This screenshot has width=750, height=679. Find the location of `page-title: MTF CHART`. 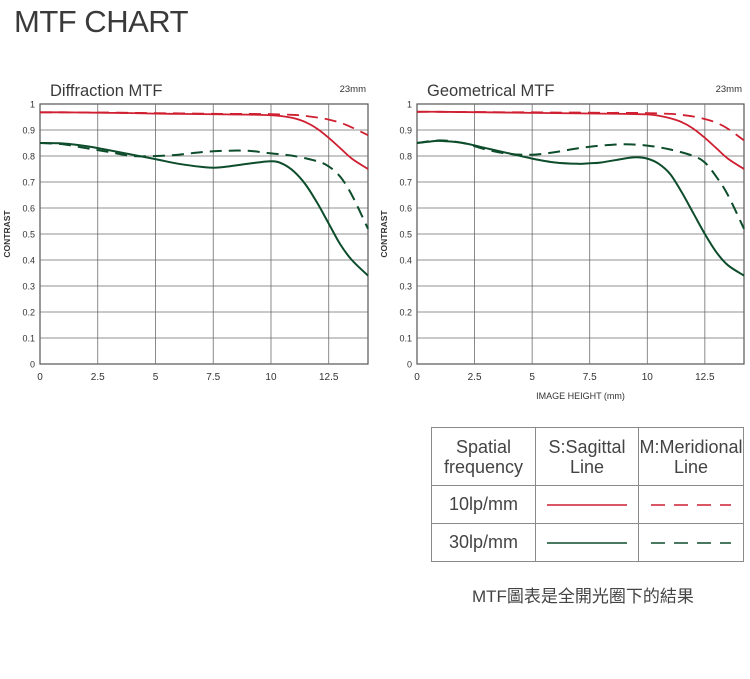

page-title: MTF CHART is located at coordinates (101, 21).